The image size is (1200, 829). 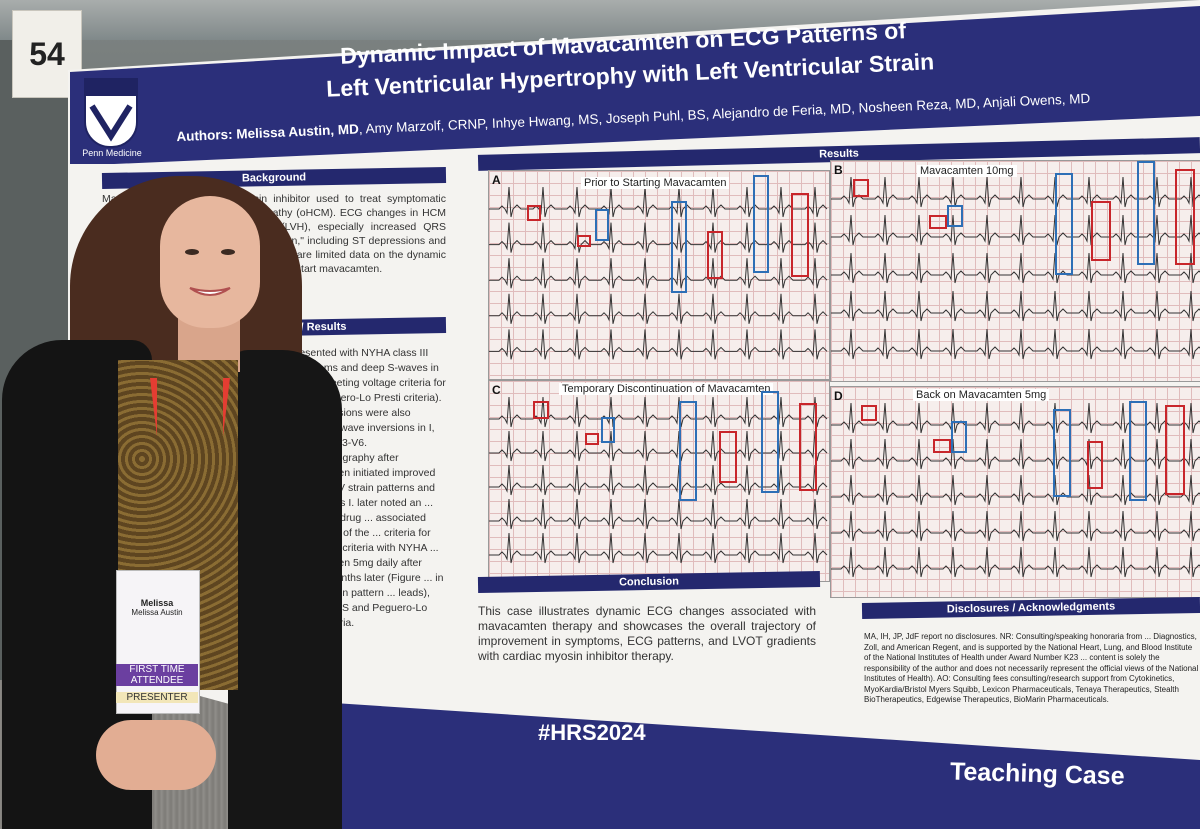 What do you see at coordinates (838, 396) in the screenshot?
I see `ecg-panel-letter: D` at bounding box center [838, 396].